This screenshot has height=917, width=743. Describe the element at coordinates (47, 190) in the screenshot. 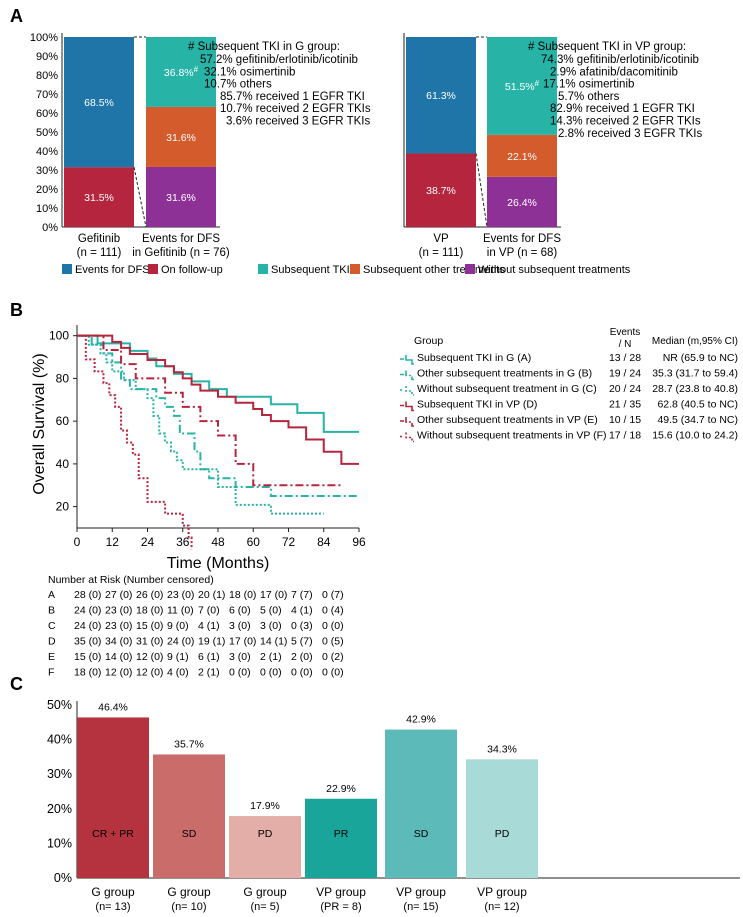

I see `left-tick-label: 20%` at that location.